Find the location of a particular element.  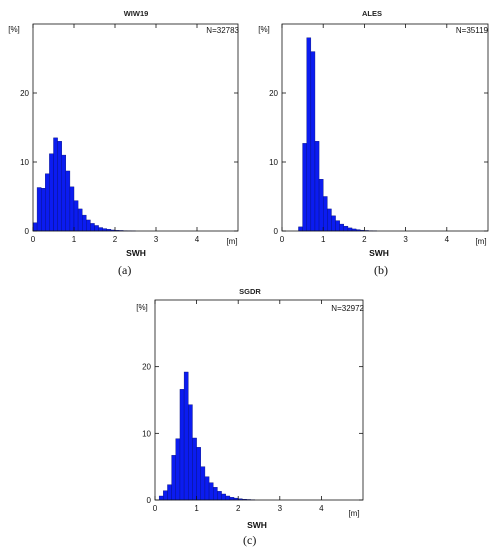

sample-count-label: N=32783 is located at coordinates (222, 30).